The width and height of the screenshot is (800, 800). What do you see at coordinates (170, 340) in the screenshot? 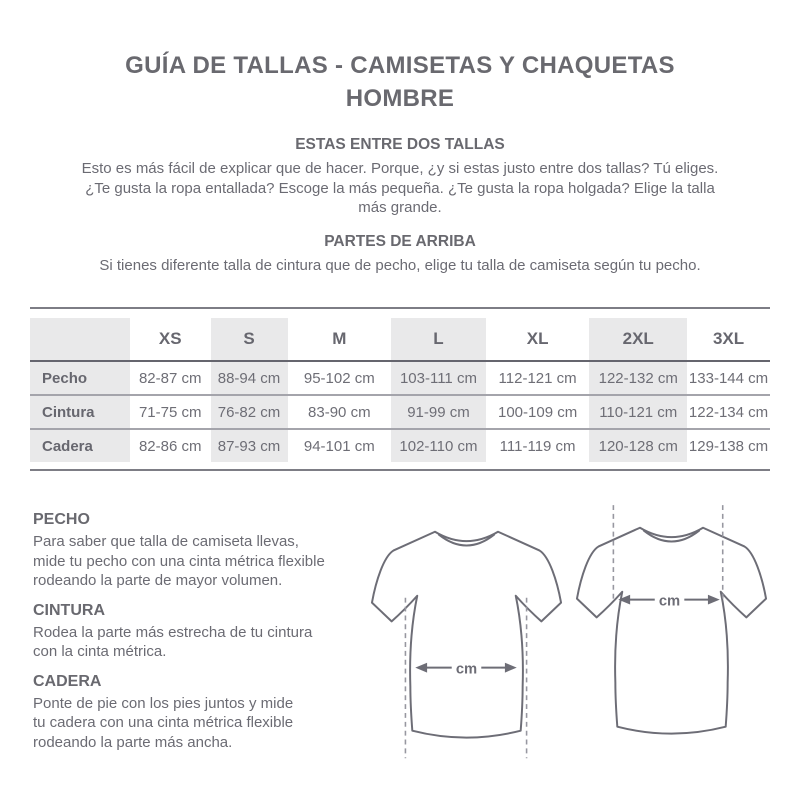
I see `size-col-xs: XS` at bounding box center [170, 340].